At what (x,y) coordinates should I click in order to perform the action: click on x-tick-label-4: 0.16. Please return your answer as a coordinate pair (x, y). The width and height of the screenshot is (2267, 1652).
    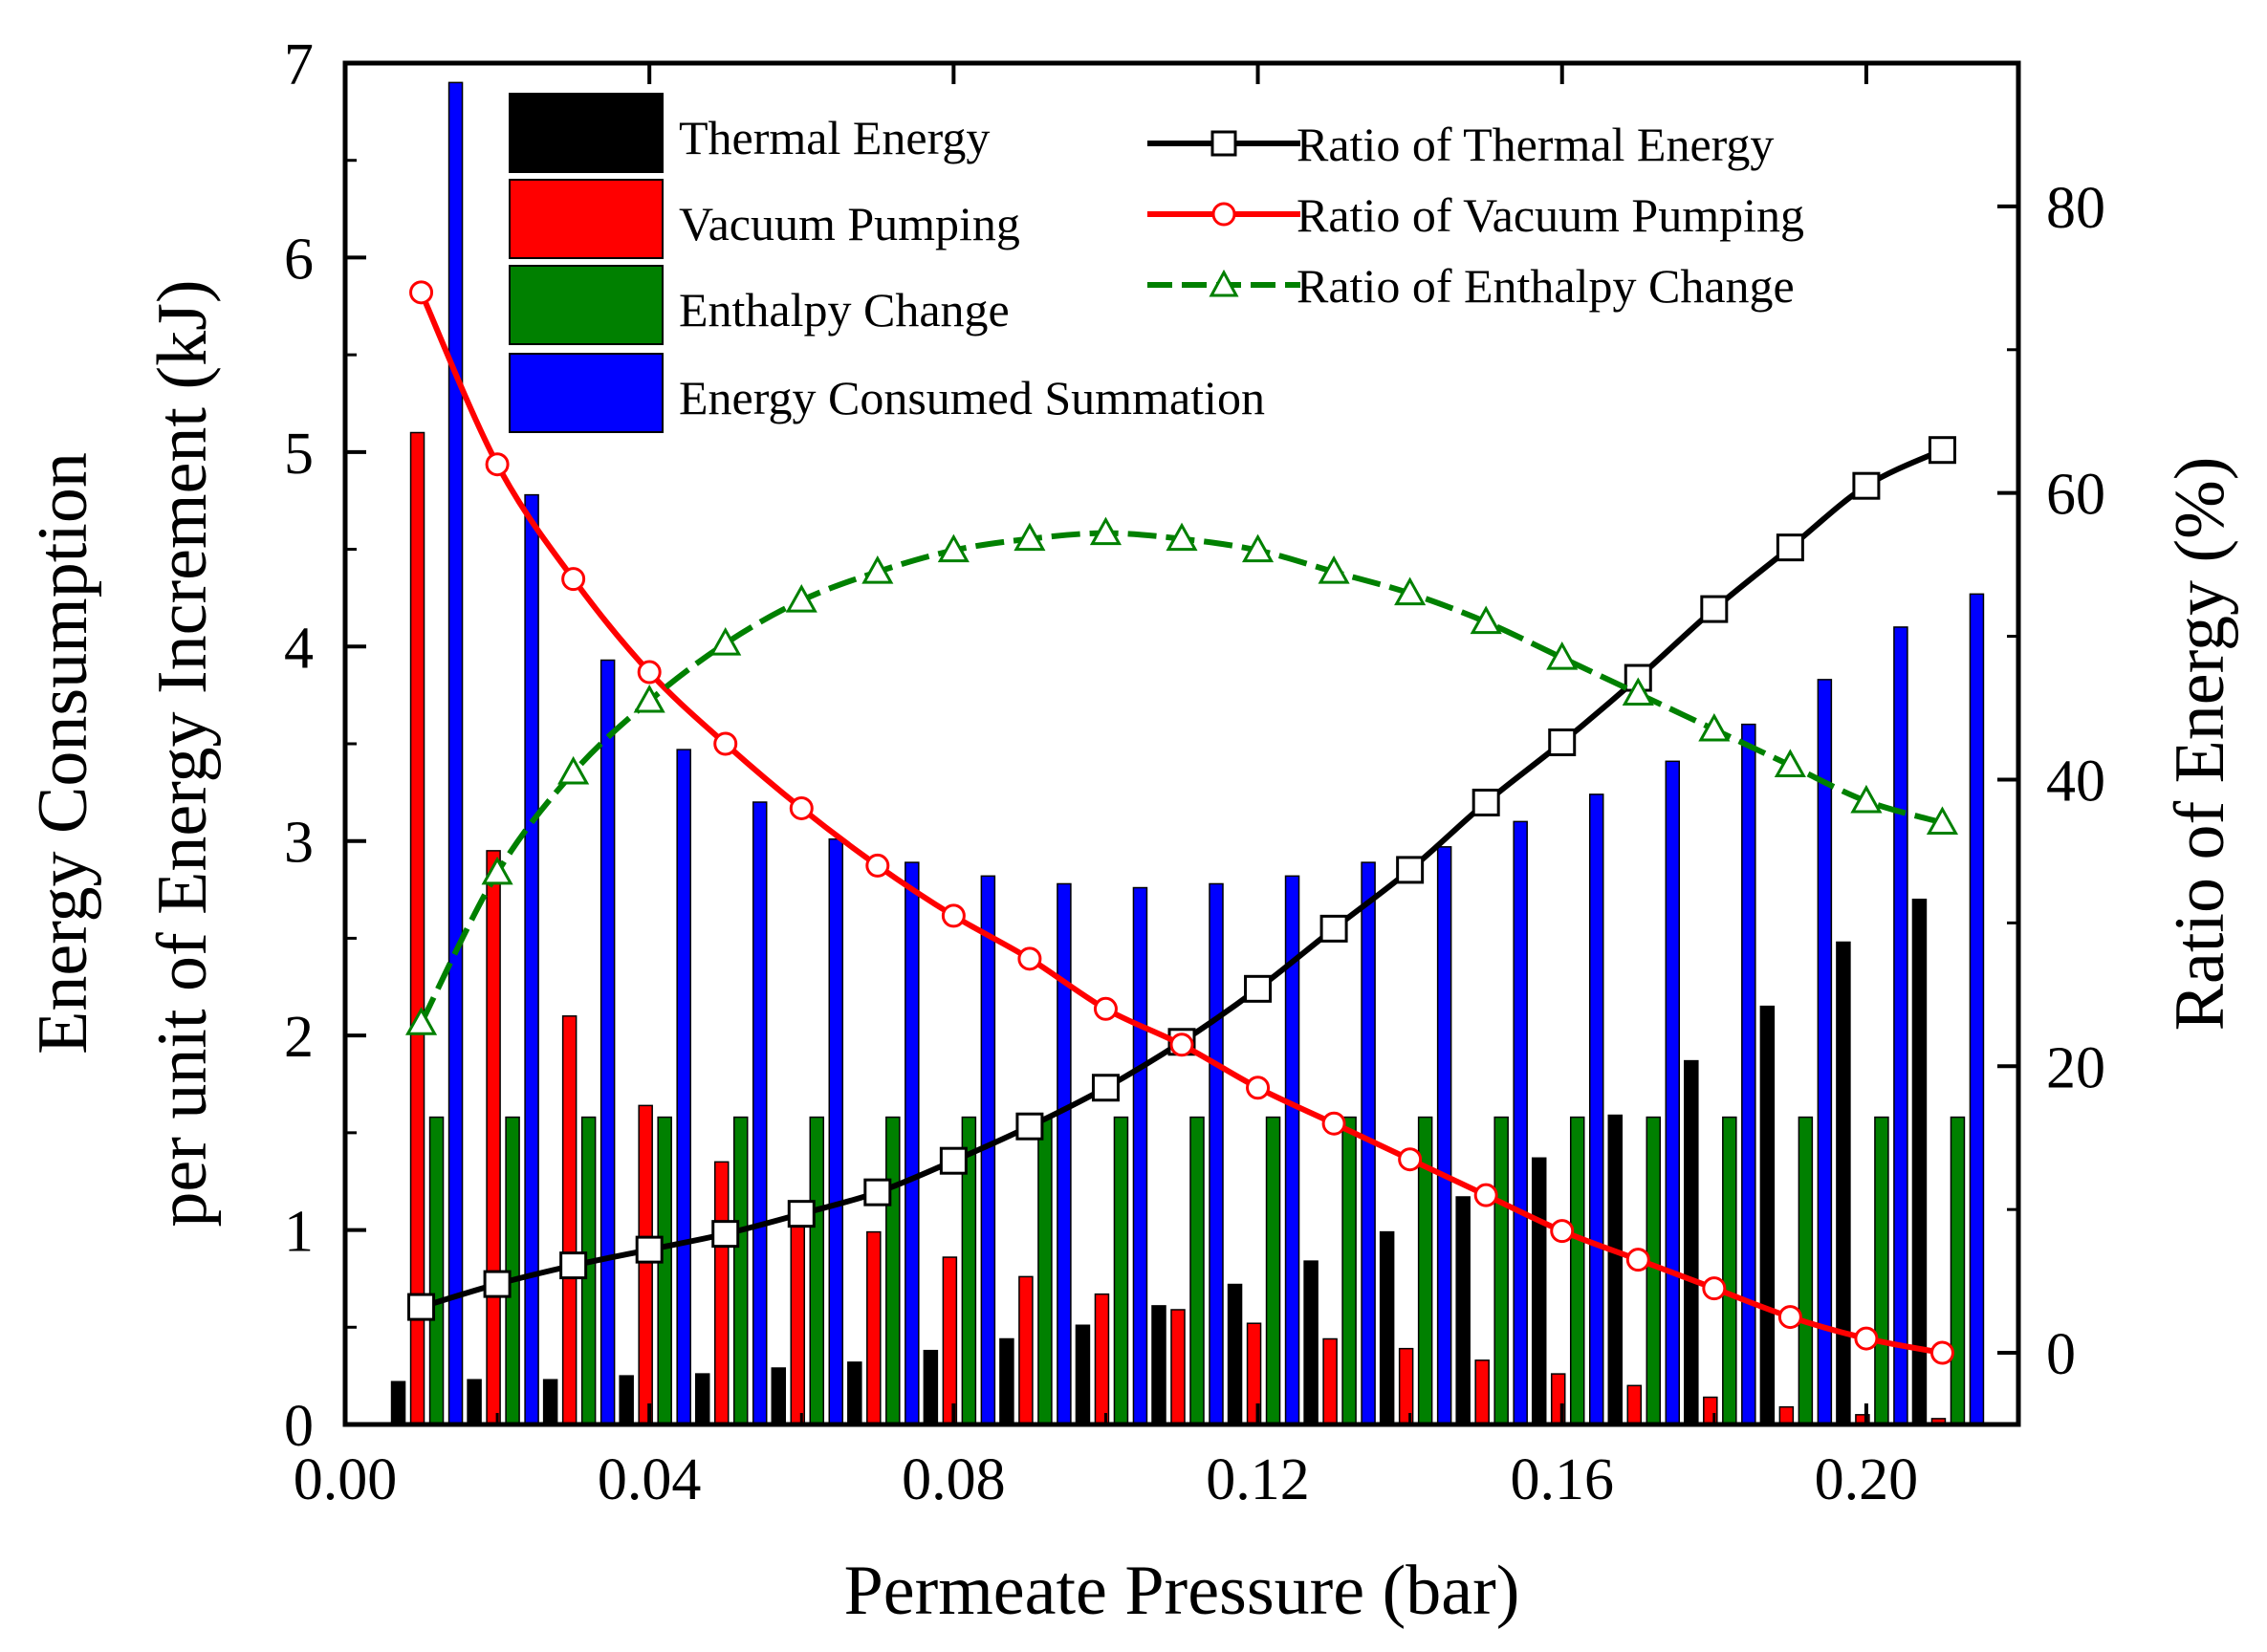
    Looking at the image, I should click on (1562, 1479).